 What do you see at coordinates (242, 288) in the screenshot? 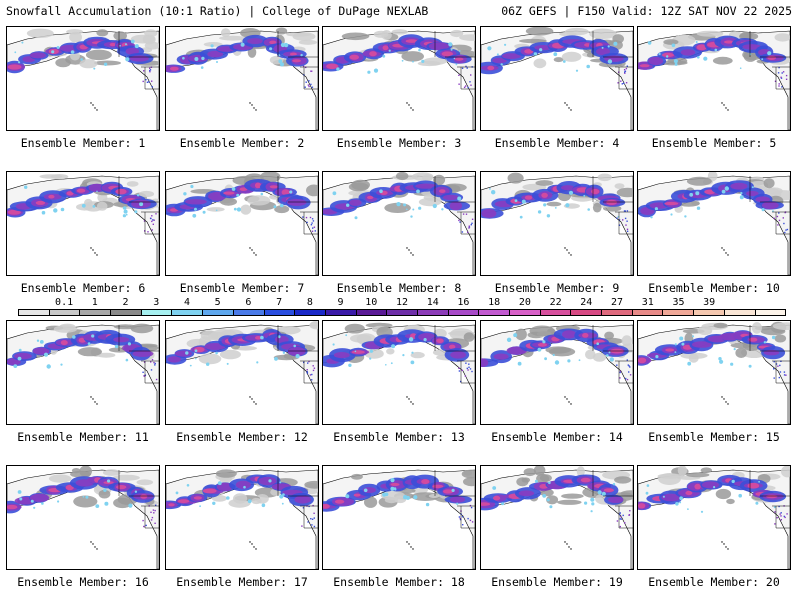
I see `ensemble-member-label: Ensemble Member: 7` at bounding box center [242, 288].